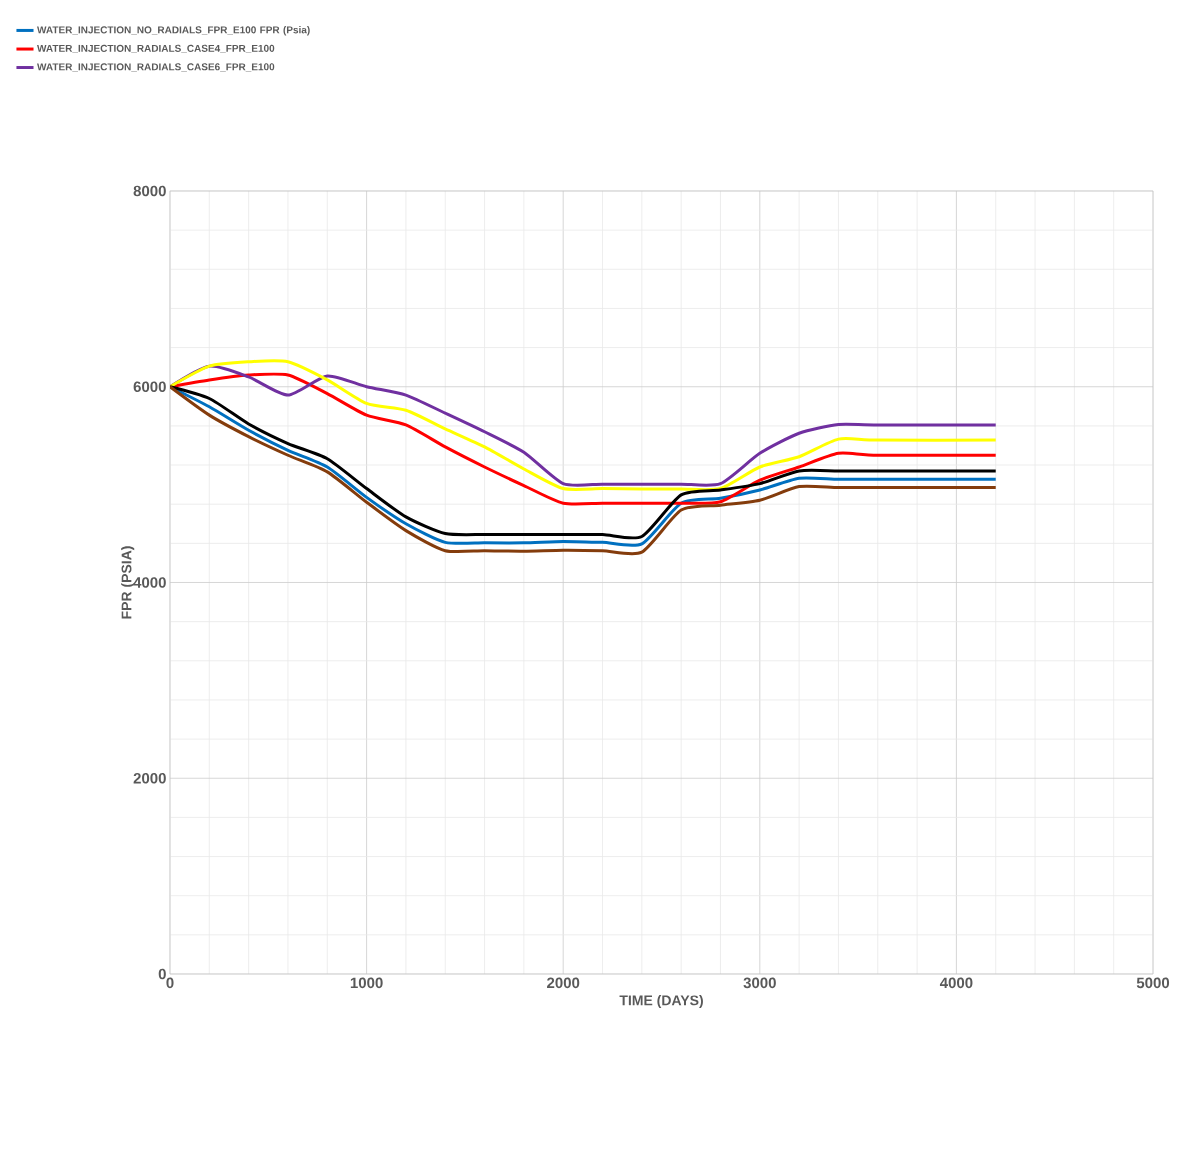  Describe the element at coordinates (156, 67) in the screenshot. I see `legend-label: WATER_INJECTION_RADIALS_CASE6_FPR_E100` at that location.